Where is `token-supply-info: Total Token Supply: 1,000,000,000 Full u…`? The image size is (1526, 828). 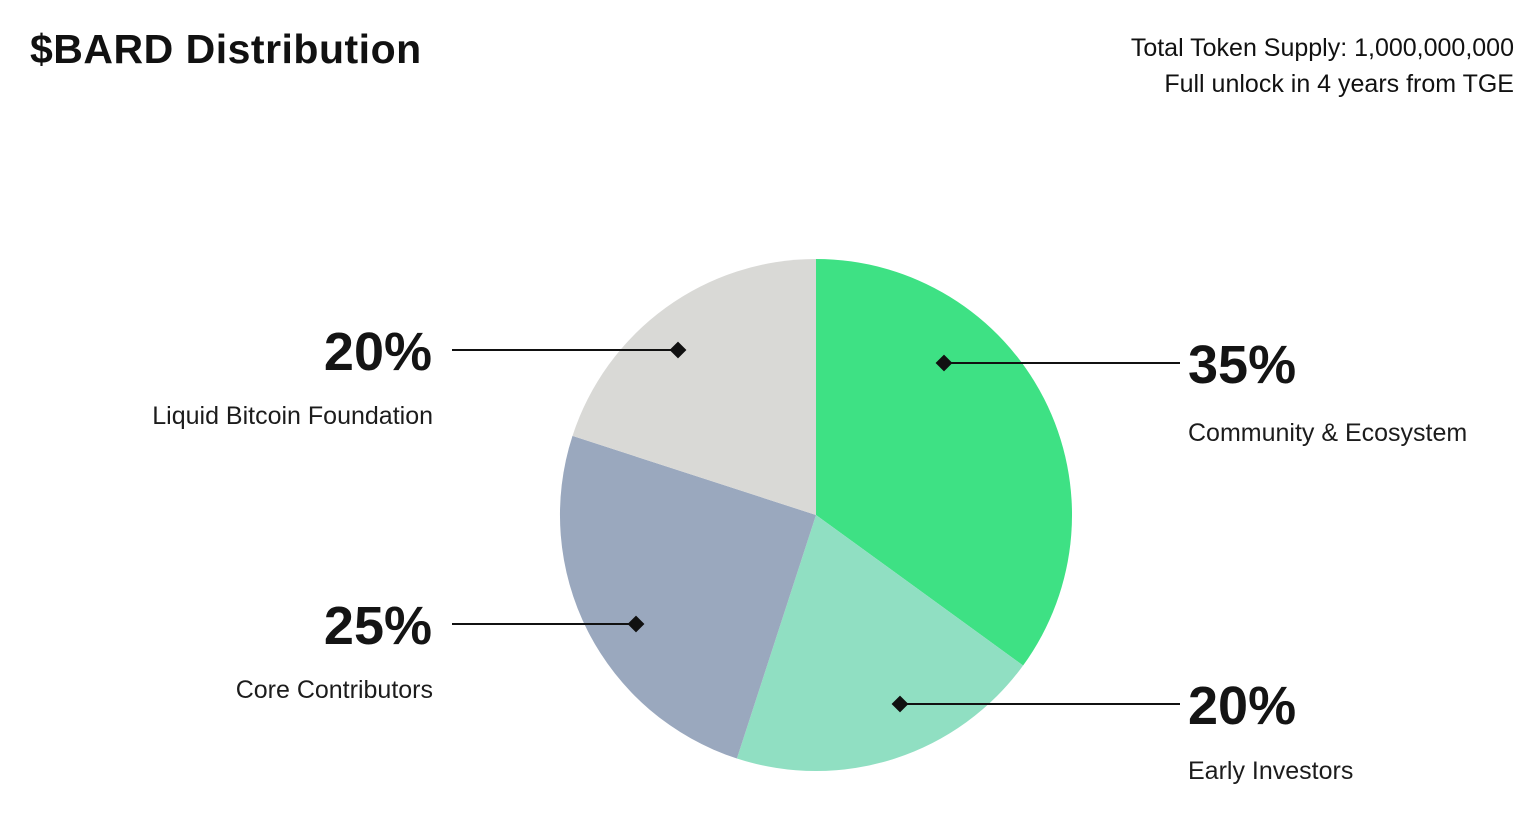 token-supply-info: Total Token Supply: 1,000,000,000 Full u… is located at coordinates (1322, 66).